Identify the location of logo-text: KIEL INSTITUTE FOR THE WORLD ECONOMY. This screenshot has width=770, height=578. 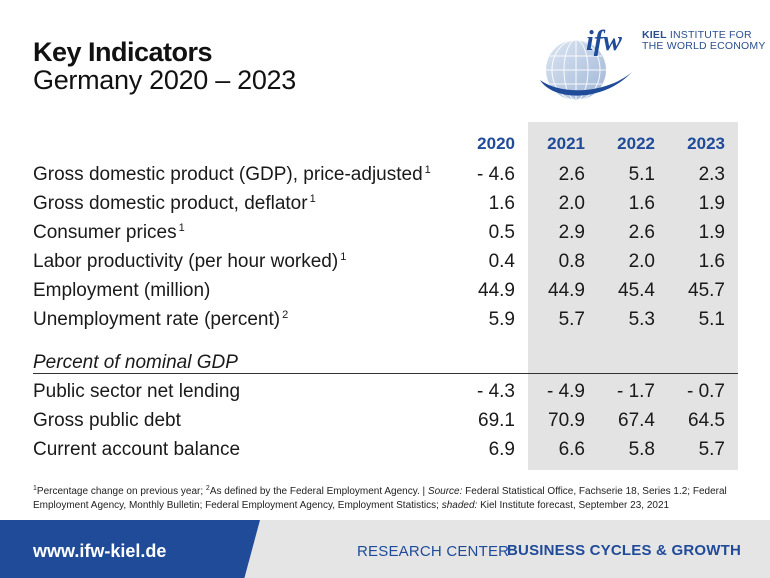
(704, 40).